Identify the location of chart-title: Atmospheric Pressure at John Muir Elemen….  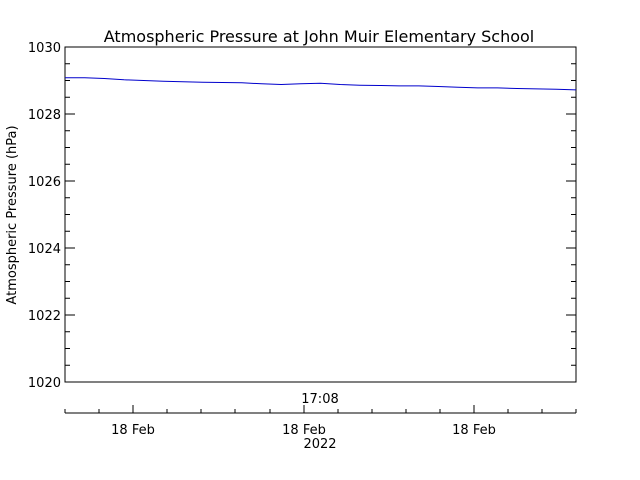
(319, 36).